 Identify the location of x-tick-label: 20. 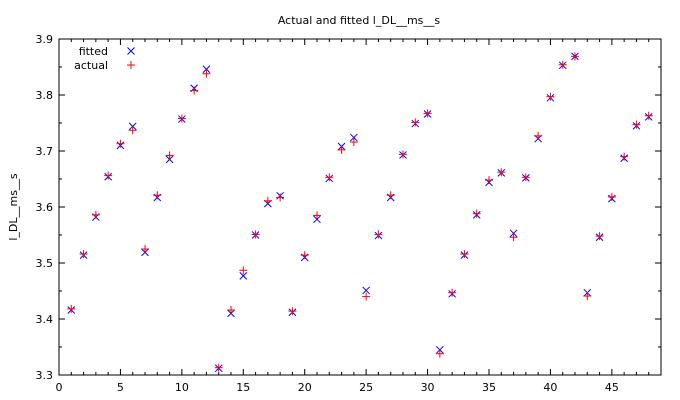
(305, 387).